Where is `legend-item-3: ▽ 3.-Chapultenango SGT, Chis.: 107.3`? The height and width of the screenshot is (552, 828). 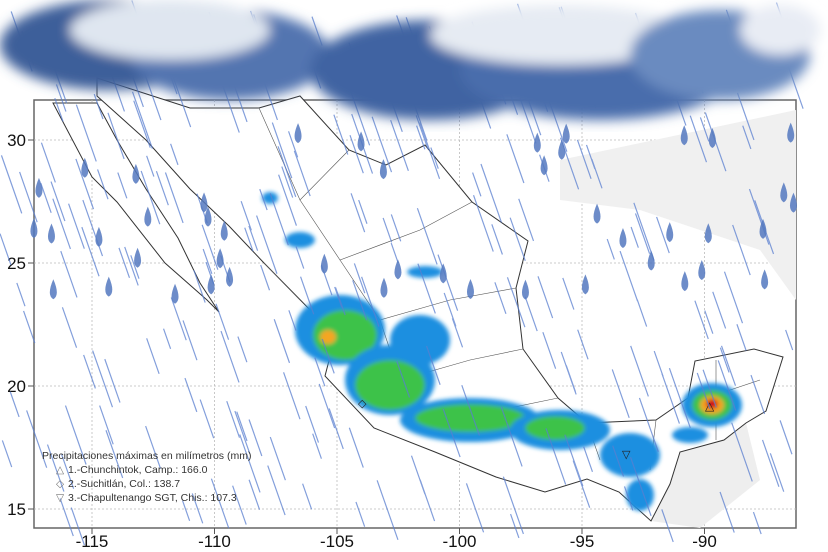 legend-item-3: ▽ 3.-Chapultenango SGT, Chis.: 107.3 is located at coordinates (146, 498).